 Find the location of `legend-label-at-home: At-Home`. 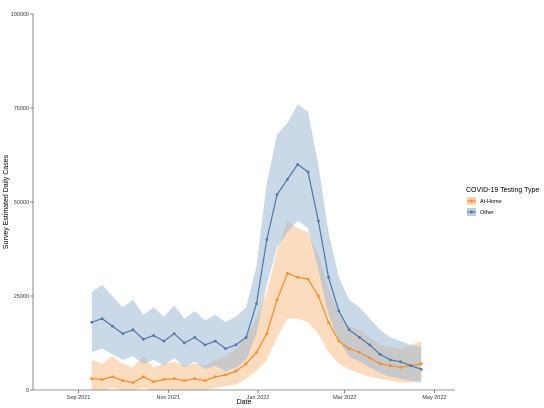

legend-label-at-home: At-Home is located at coordinates (491, 202).